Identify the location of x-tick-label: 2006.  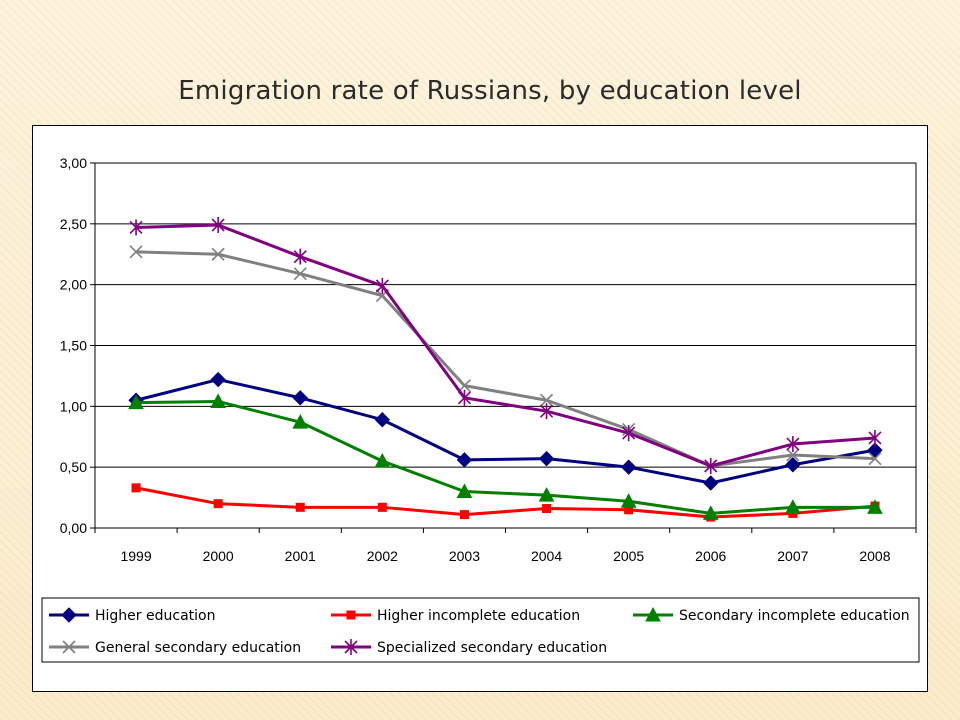
(710, 556).